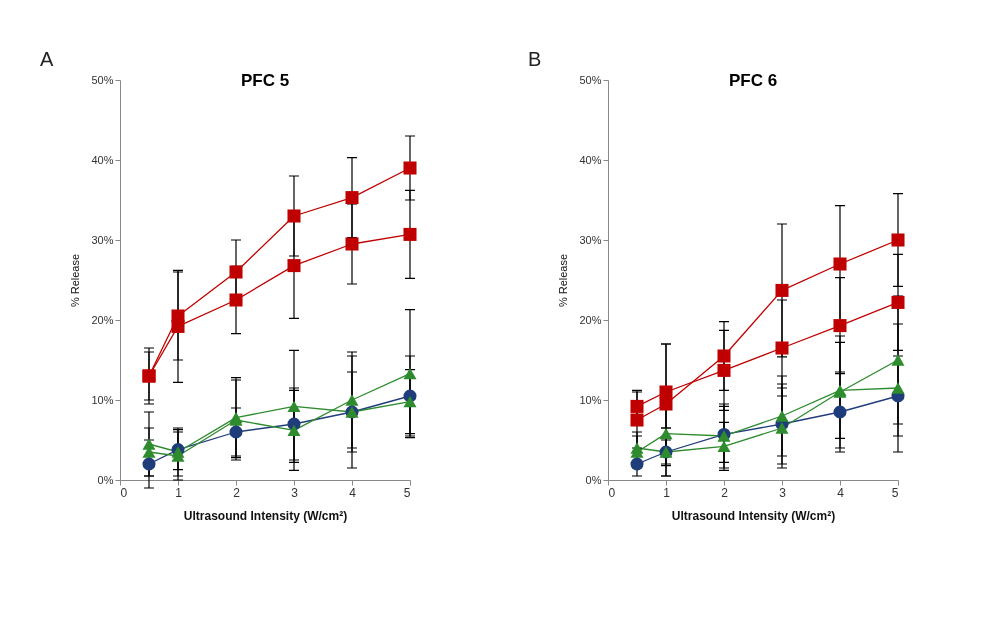  Describe the element at coordinates (753, 80) in the screenshot. I see `chart-title: PFC 6` at that location.